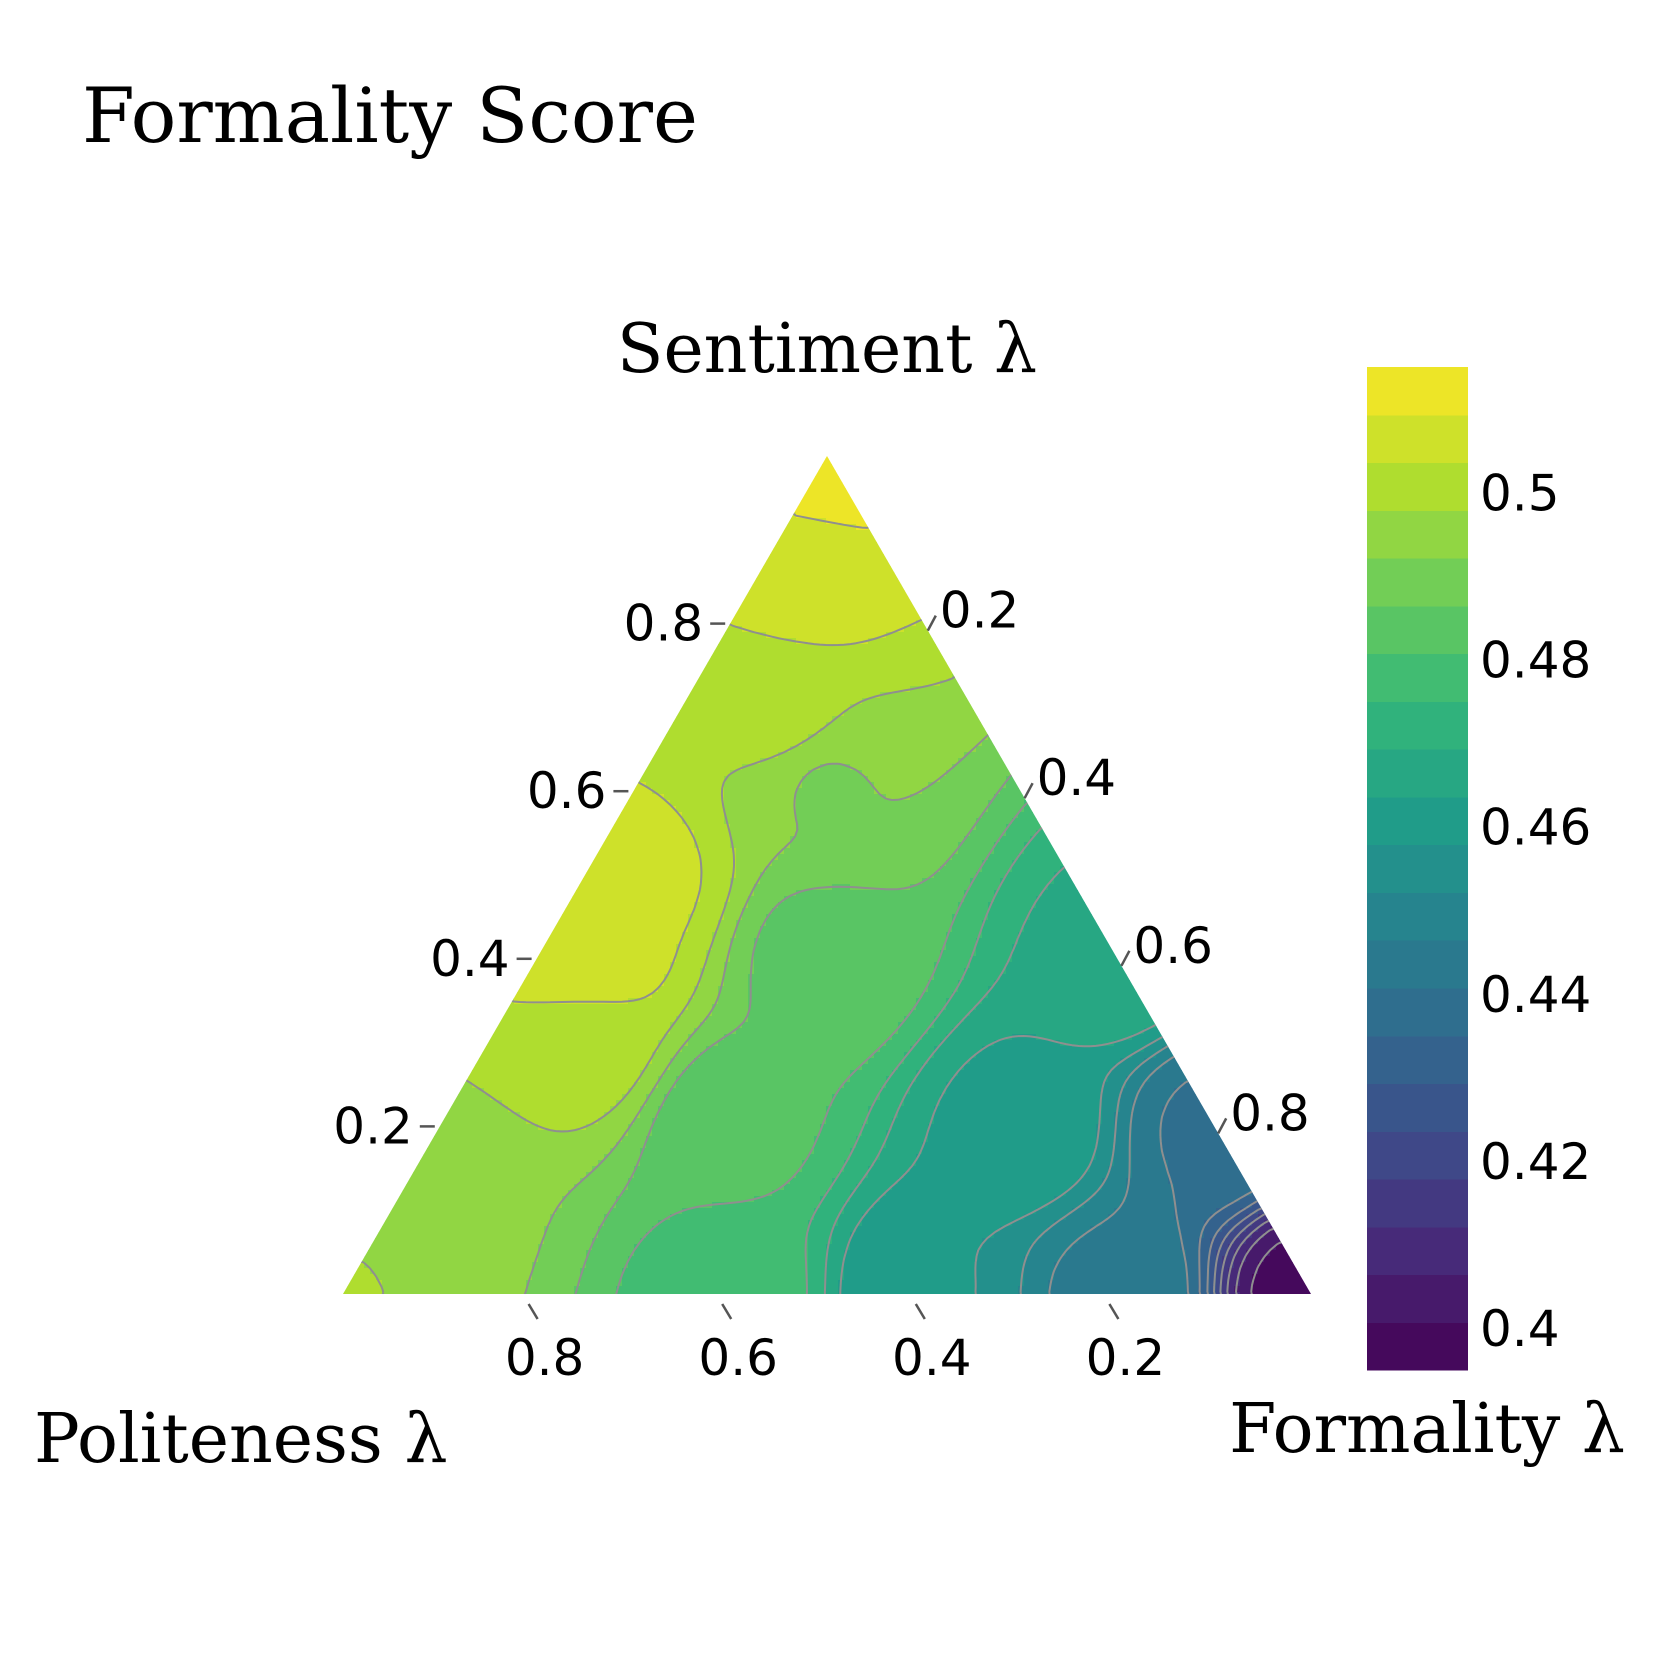 The image size is (1661, 1661). What do you see at coordinates (827, 349) in the screenshot?
I see `axis-label-top: Sentiment λ` at bounding box center [827, 349].